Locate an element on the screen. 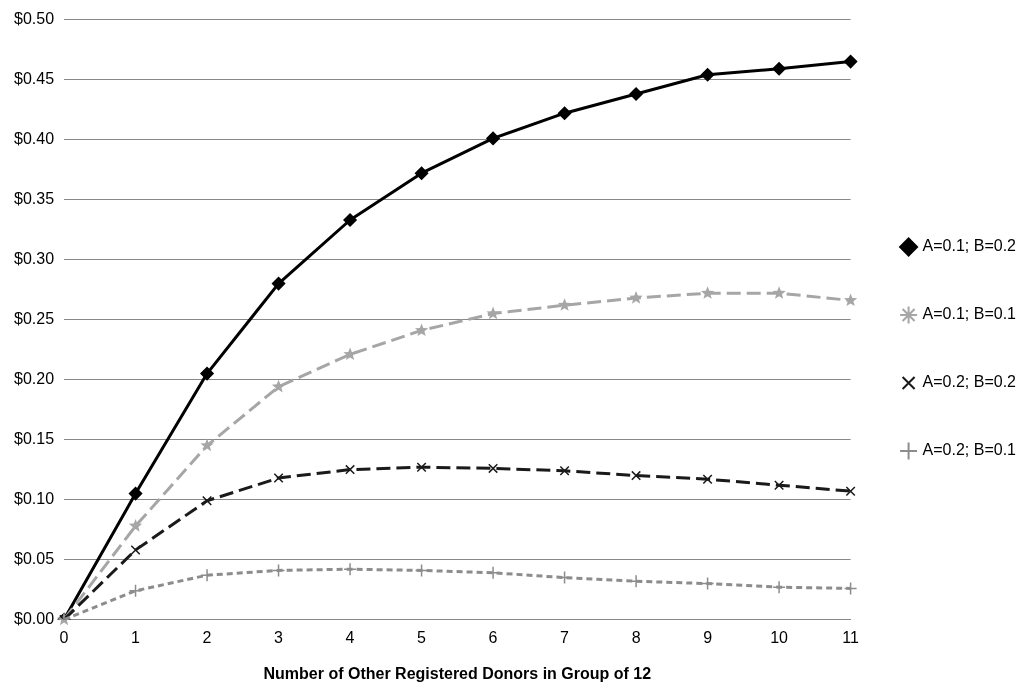  legend-label: A=0.1; B=0.1 is located at coordinates (969, 314).